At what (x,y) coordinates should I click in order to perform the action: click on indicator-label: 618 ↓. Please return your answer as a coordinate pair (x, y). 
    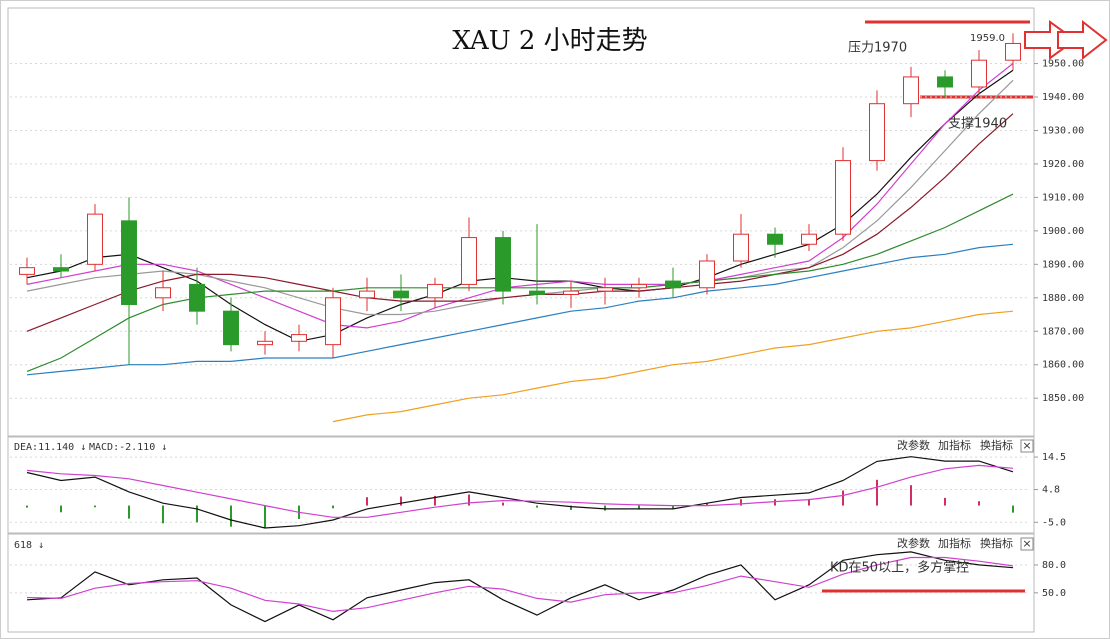
    Looking at the image, I should click on (29, 545).